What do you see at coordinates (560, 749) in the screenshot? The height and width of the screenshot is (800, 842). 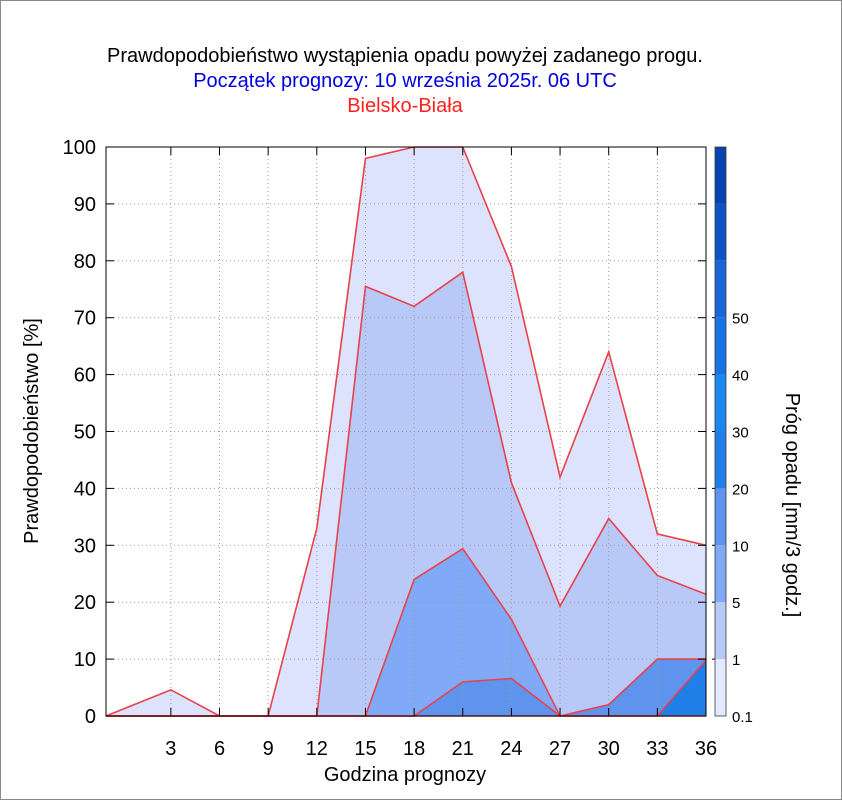 I see `x-tick-label: 27` at bounding box center [560, 749].